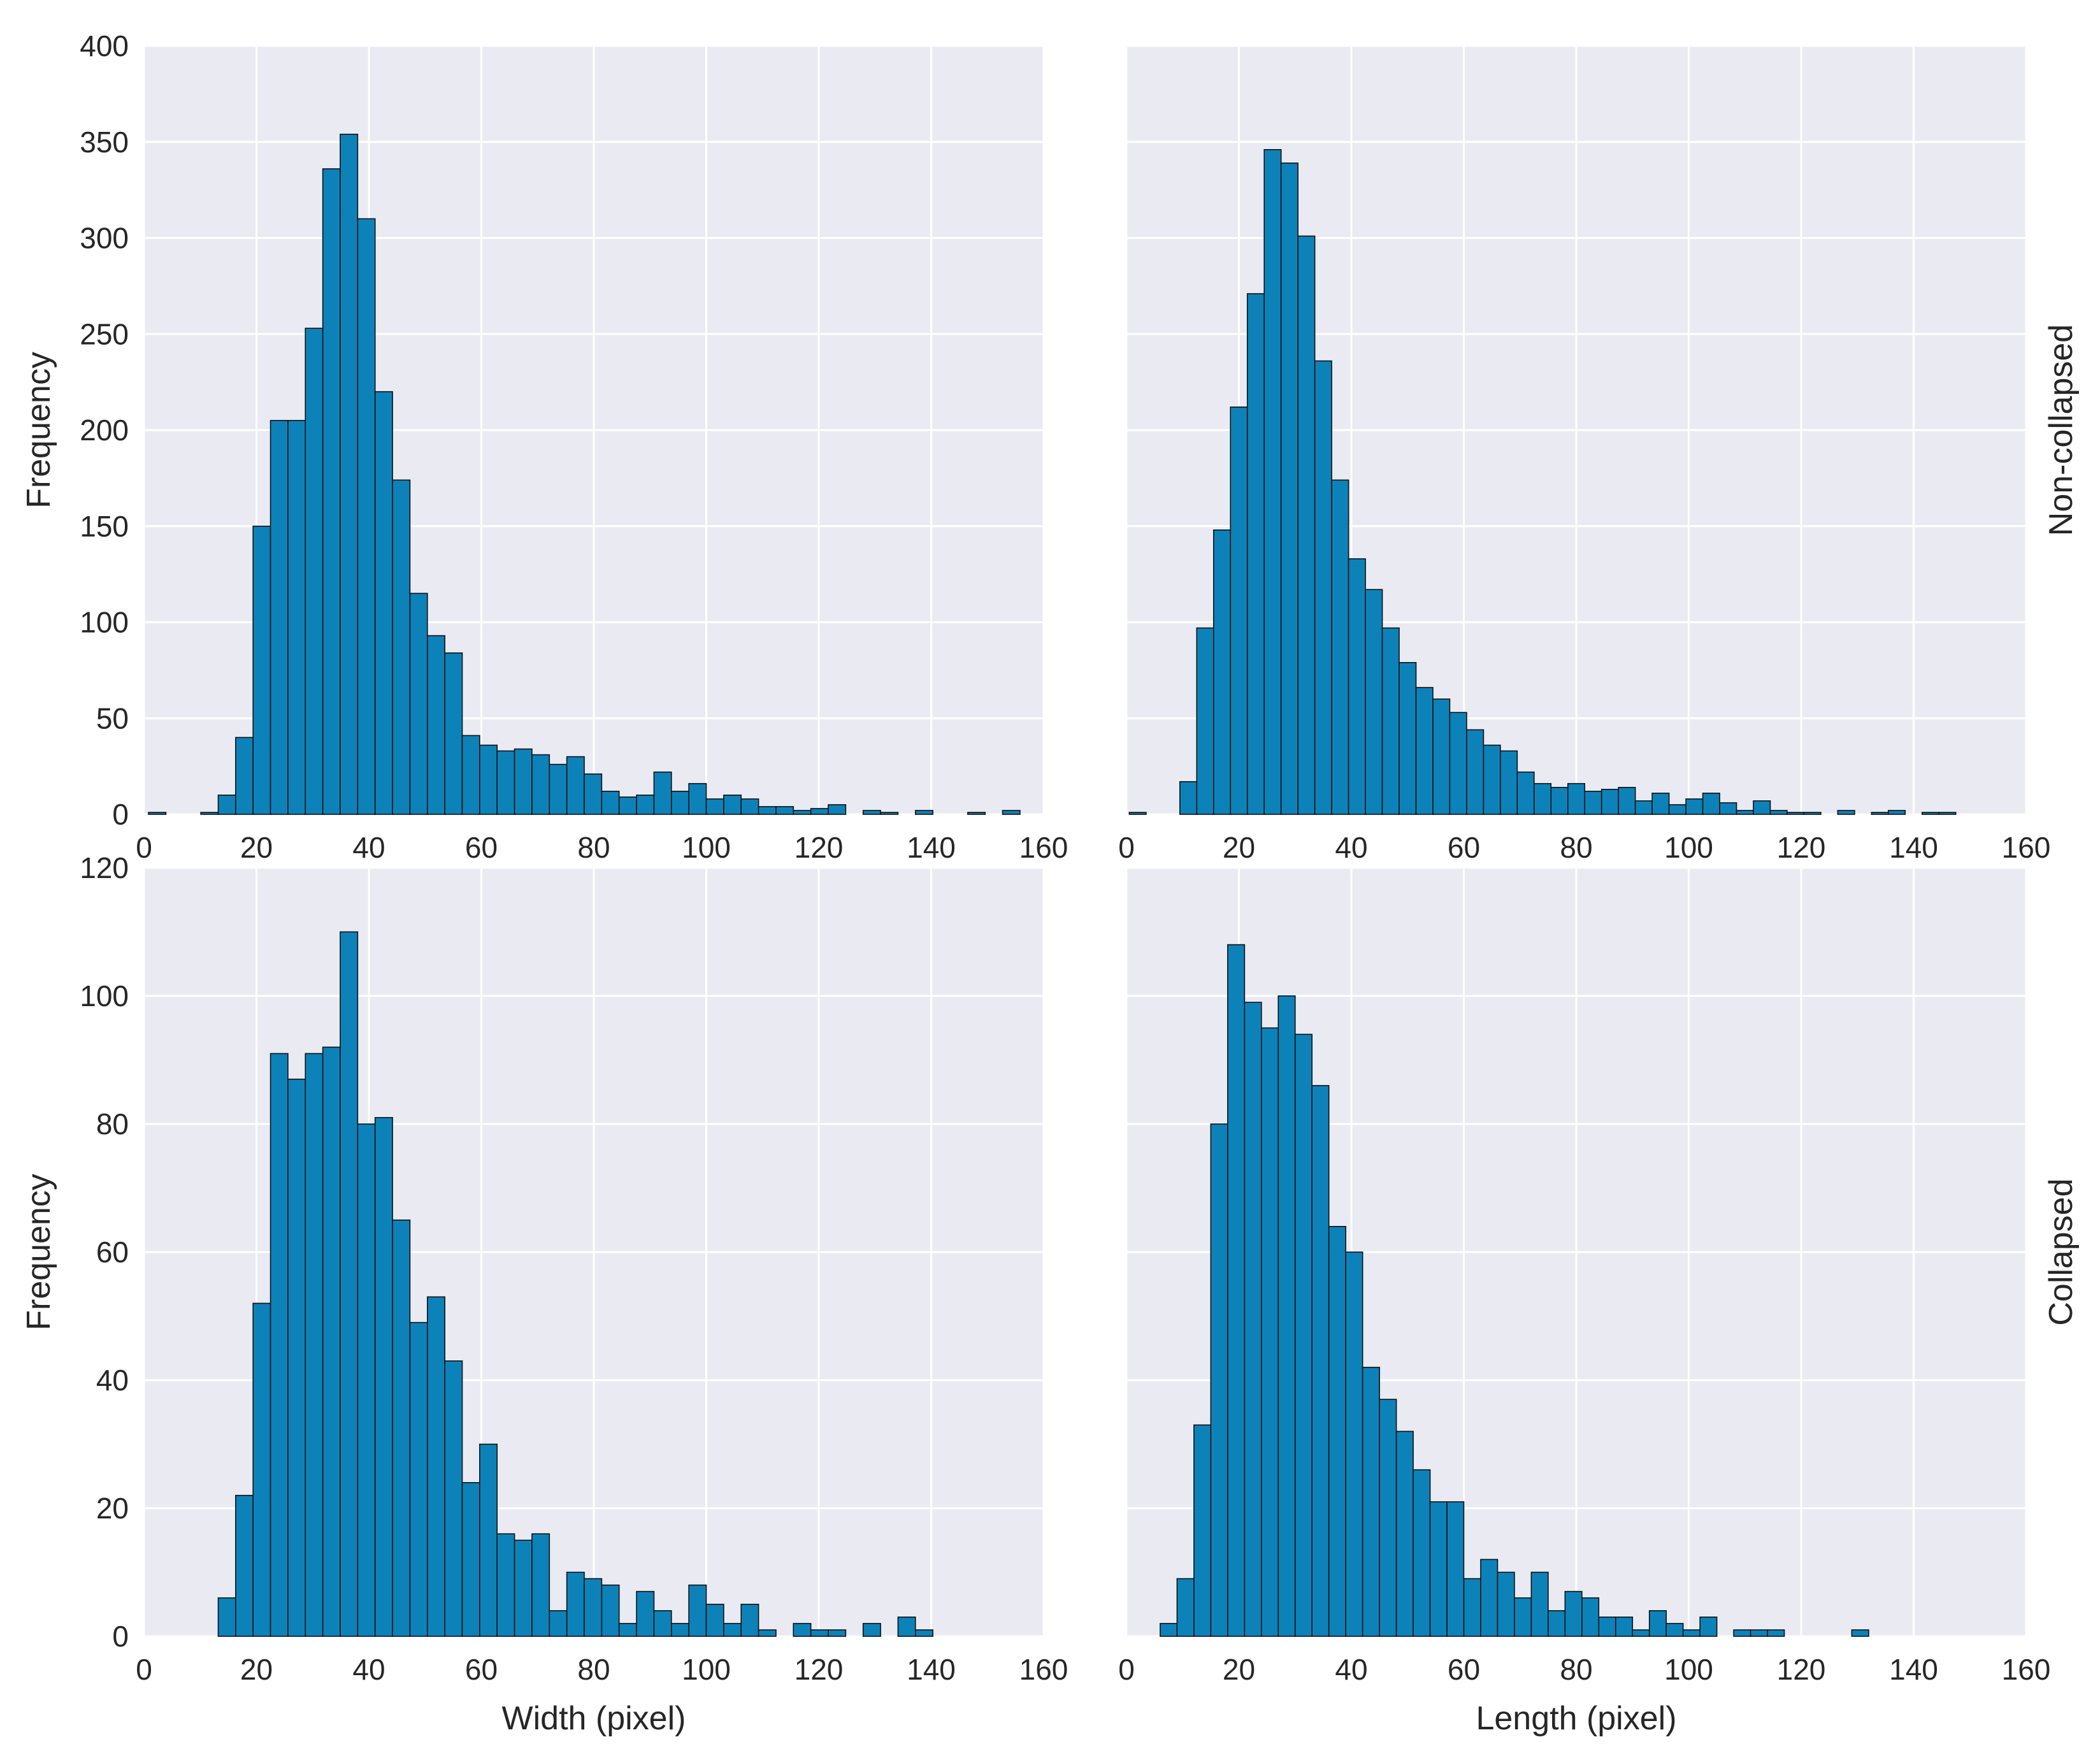  I want to click on x-axis-label: Width (pixel), so click(594, 1719).